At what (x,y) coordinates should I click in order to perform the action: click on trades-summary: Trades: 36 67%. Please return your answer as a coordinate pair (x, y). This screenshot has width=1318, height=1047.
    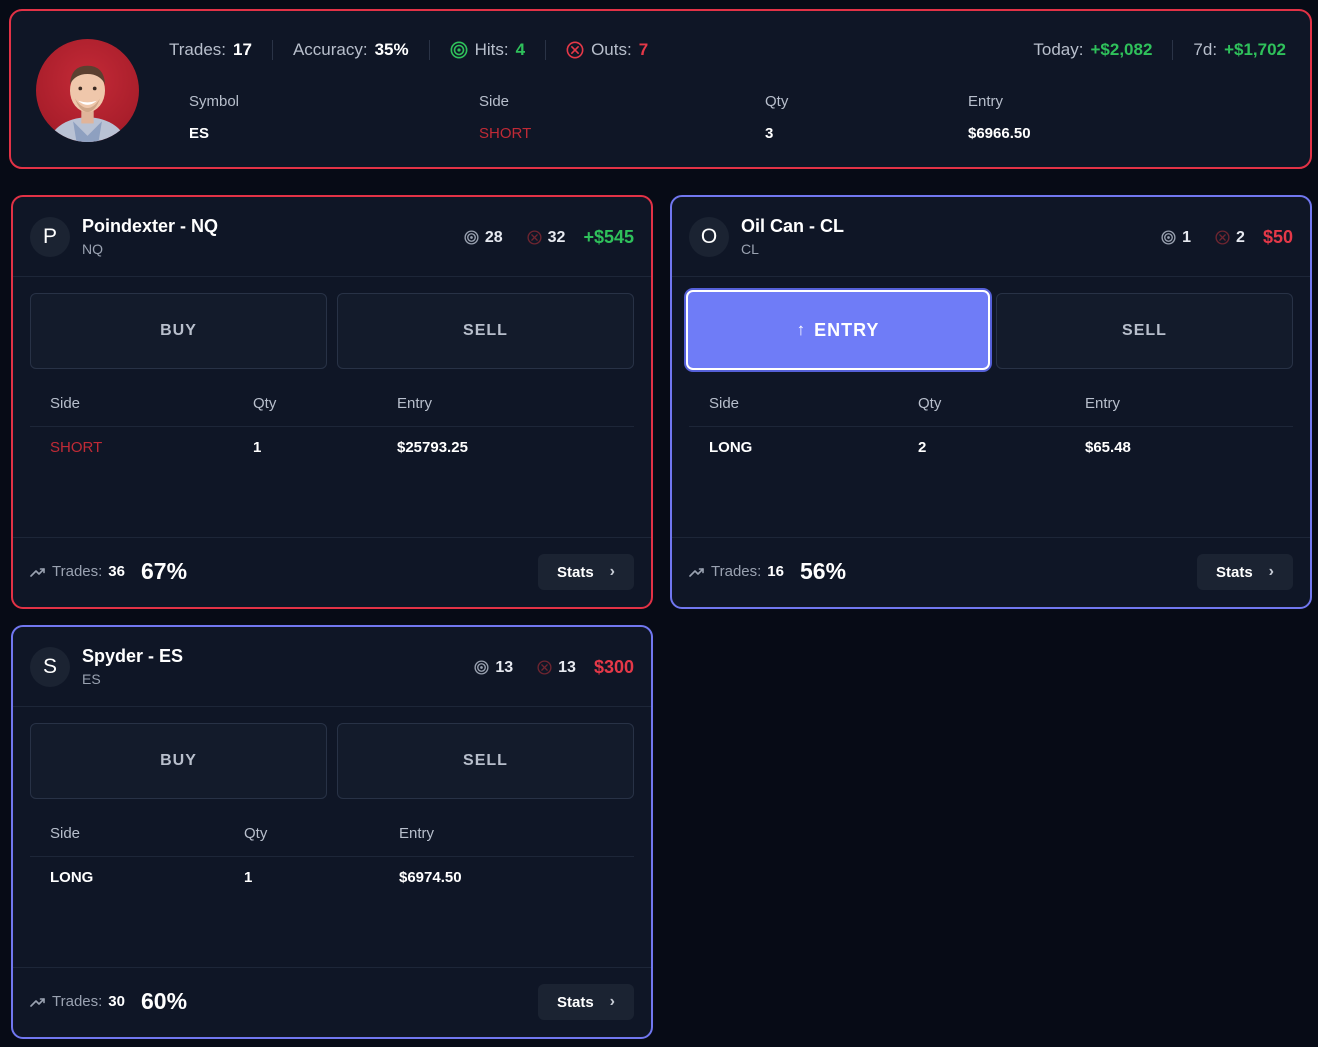
    Looking at the image, I should click on (108, 571).